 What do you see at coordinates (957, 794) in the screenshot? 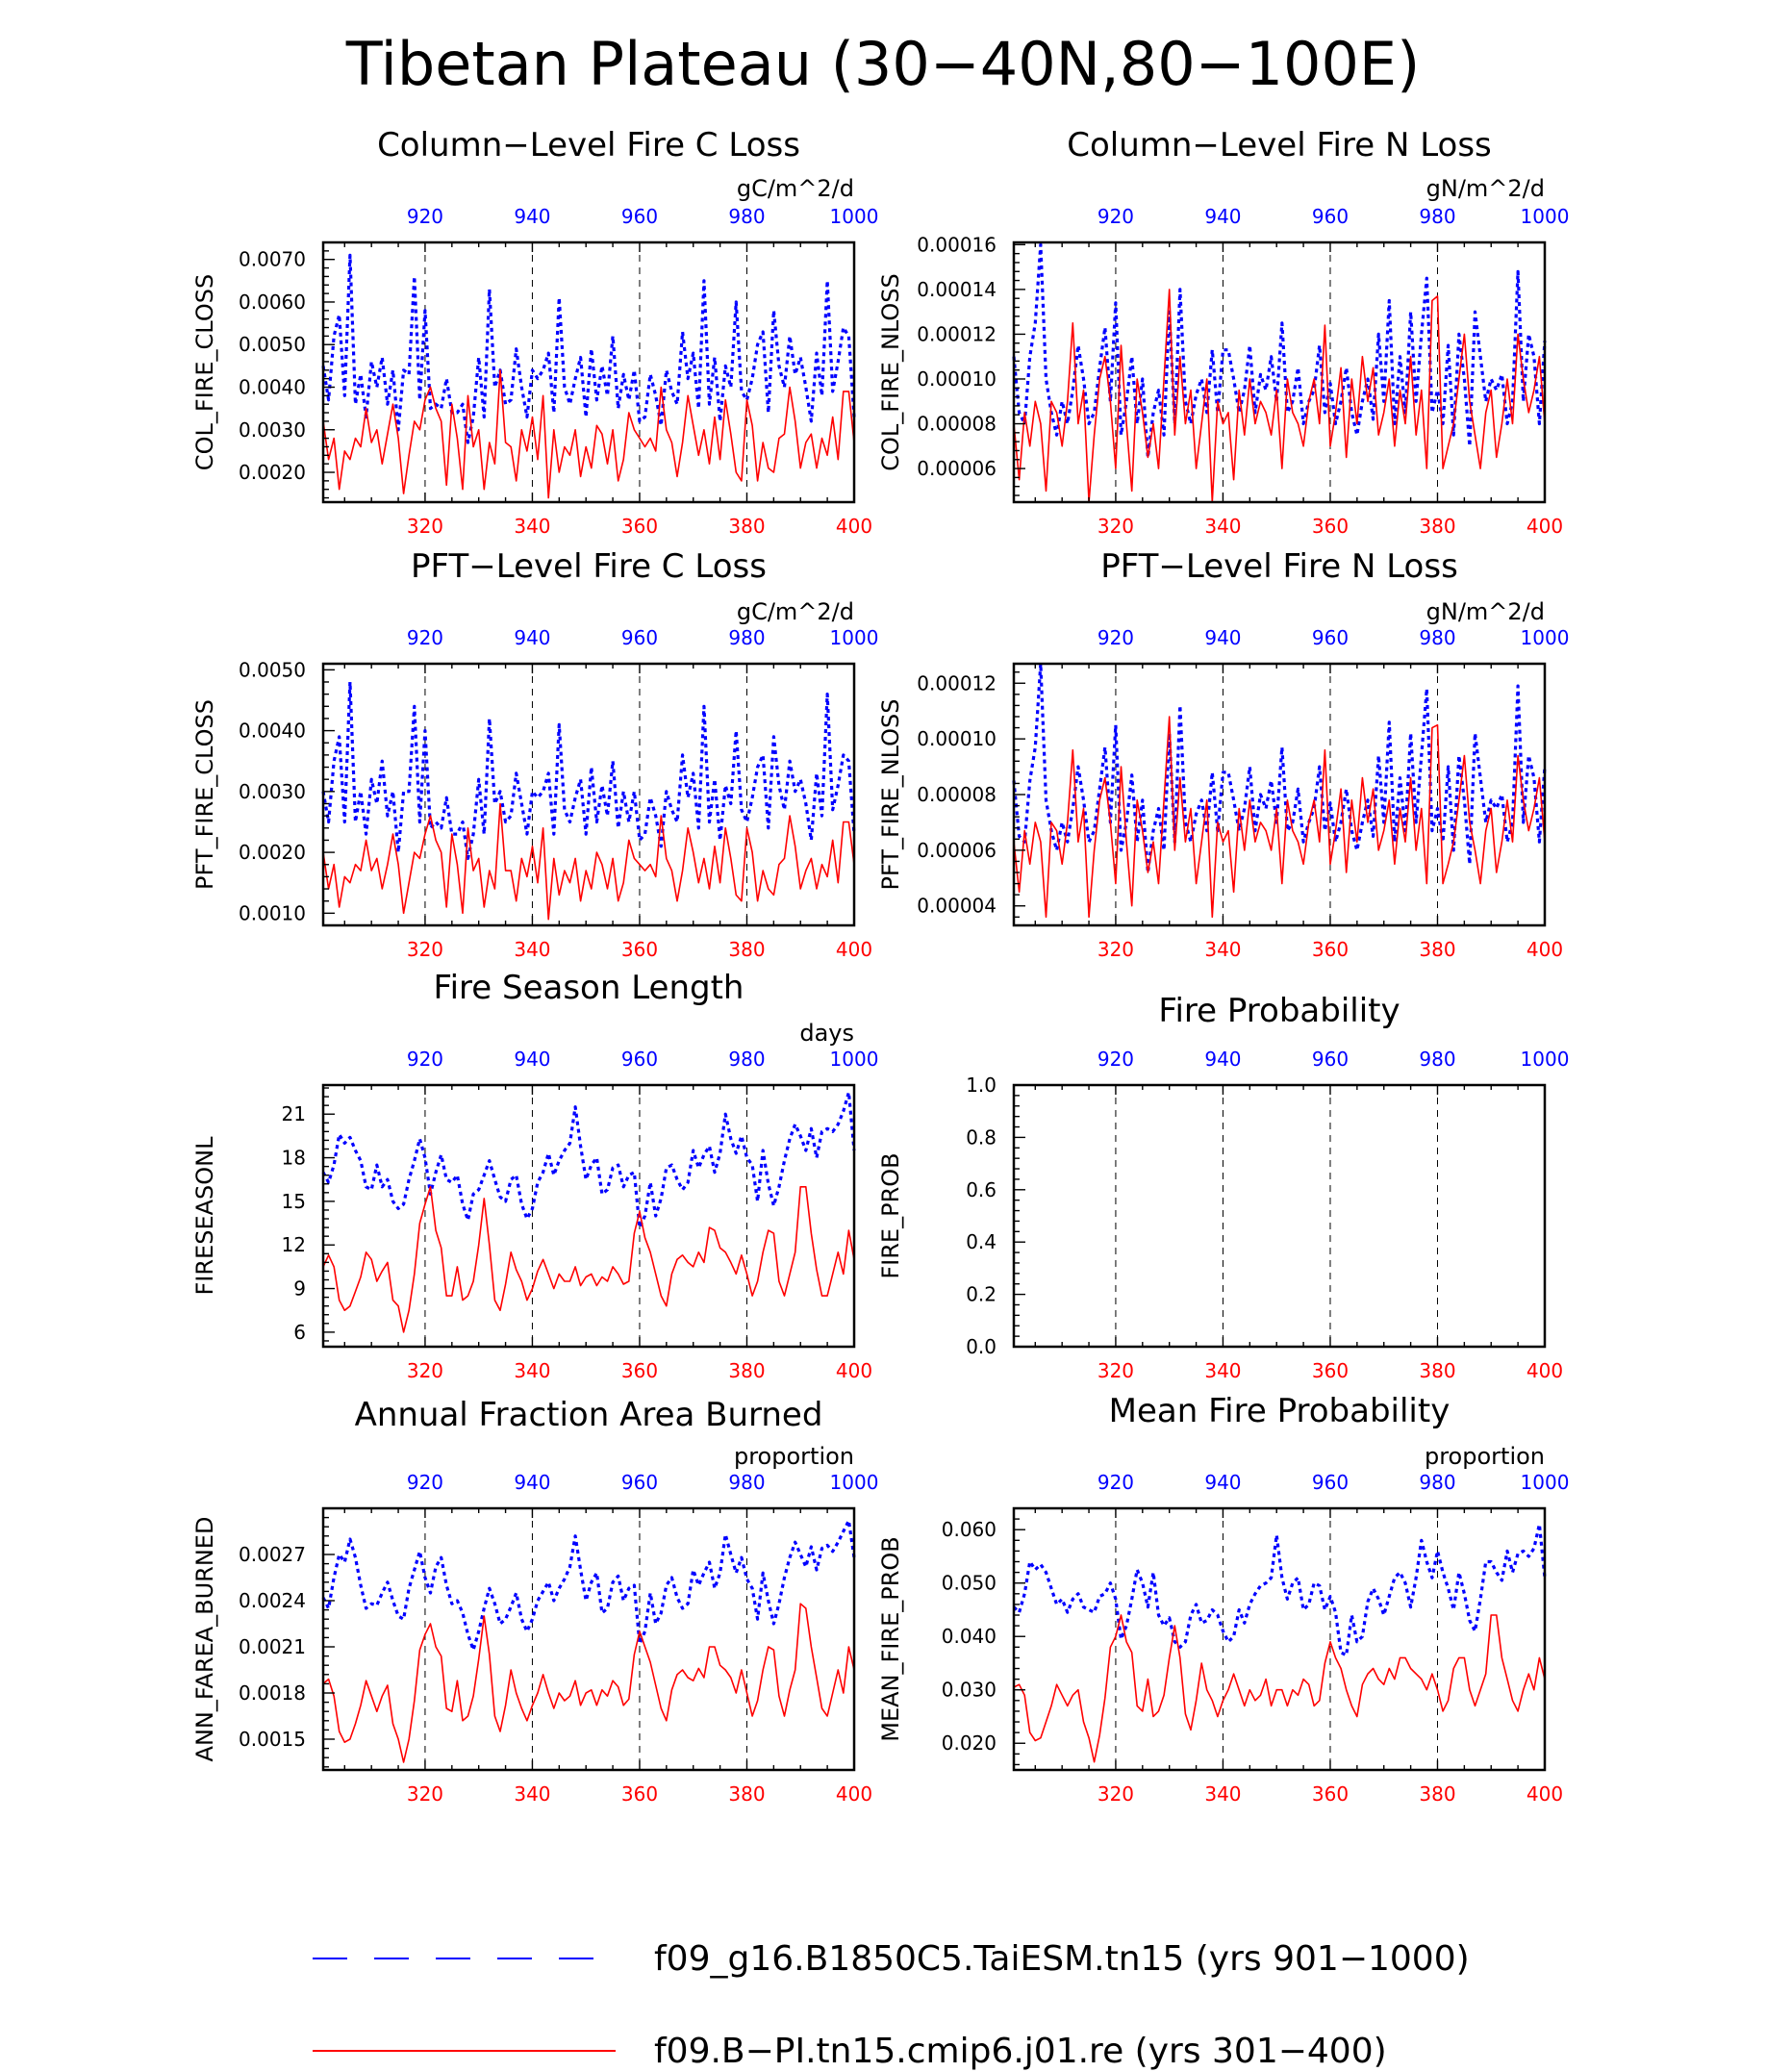
I see `y-tick-label: 0.00008` at bounding box center [957, 794].